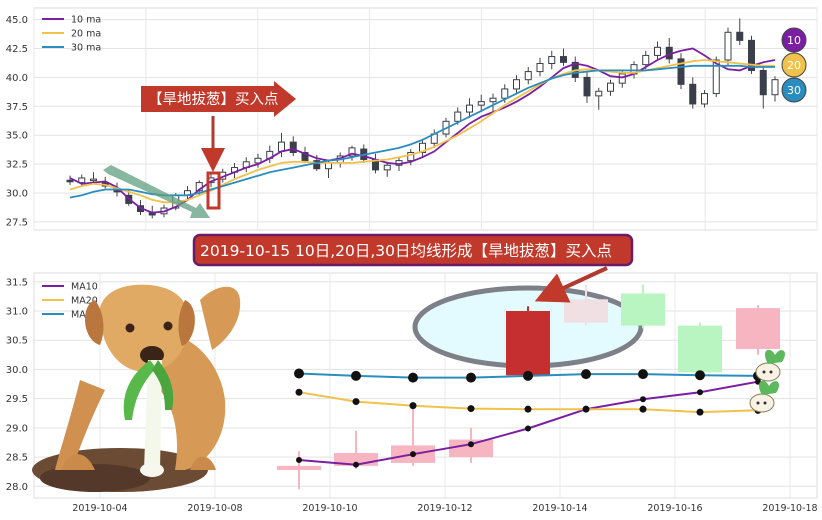  I want to click on top-y-tick: 45.0, so click(17, 20).